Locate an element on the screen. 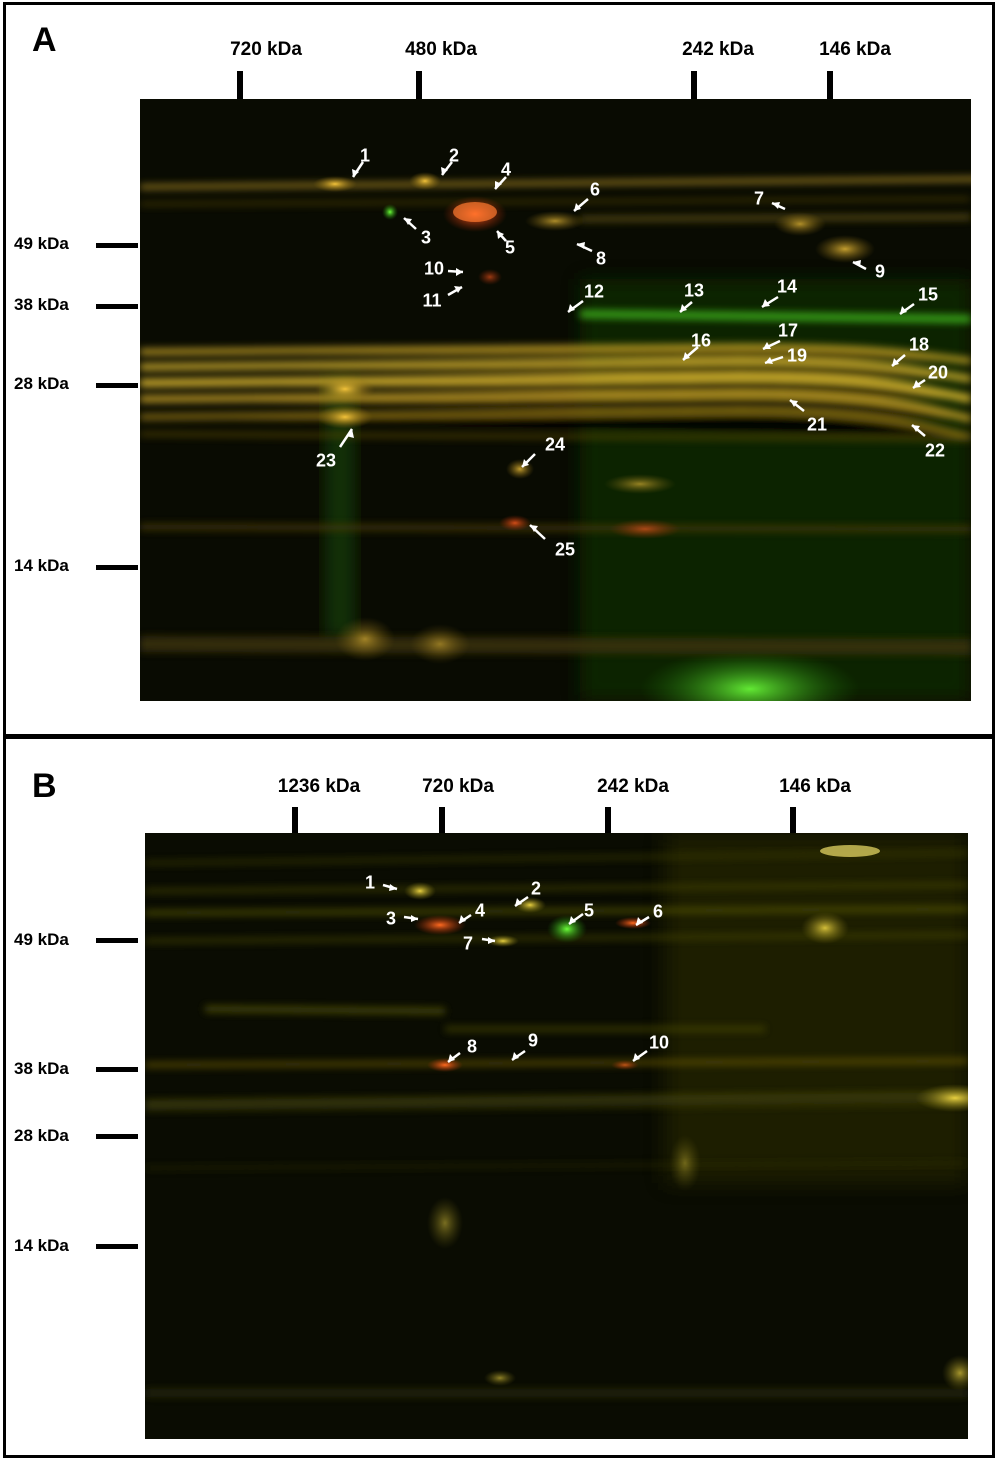  panel-letter-a: A is located at coordinates (44, 40).